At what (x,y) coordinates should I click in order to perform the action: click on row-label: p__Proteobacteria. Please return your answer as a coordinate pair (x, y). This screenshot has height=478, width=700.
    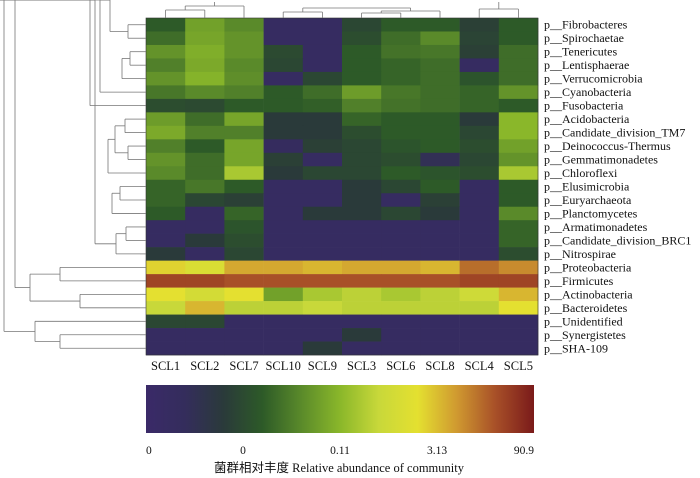
    Looking at the image, I should click on (588, 267).